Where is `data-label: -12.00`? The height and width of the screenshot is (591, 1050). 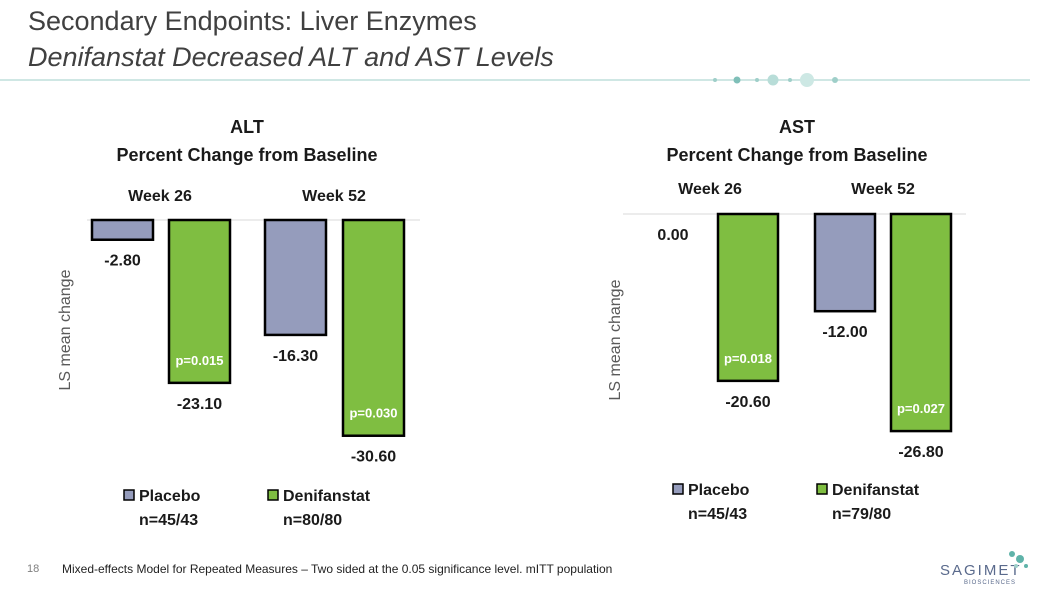 data-label: -12.00 is located at coordinates (844, 332).